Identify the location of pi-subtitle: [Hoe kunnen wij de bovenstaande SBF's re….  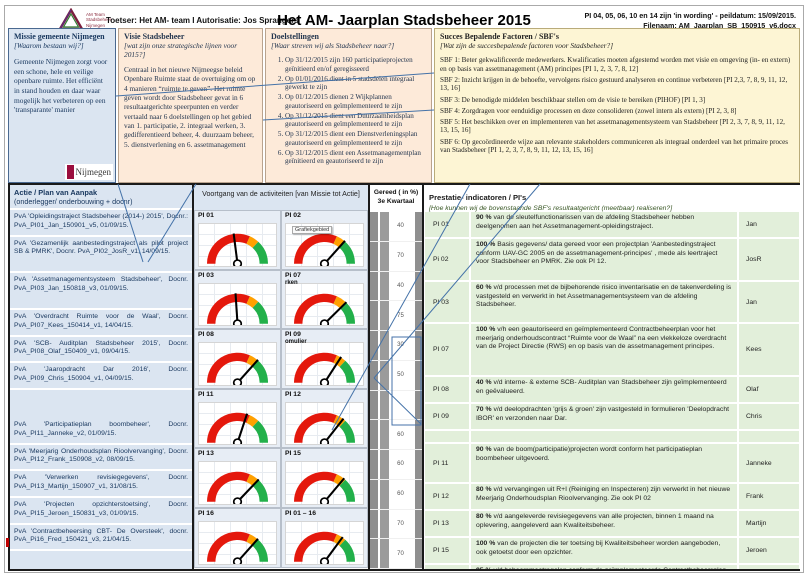
(551, 208).